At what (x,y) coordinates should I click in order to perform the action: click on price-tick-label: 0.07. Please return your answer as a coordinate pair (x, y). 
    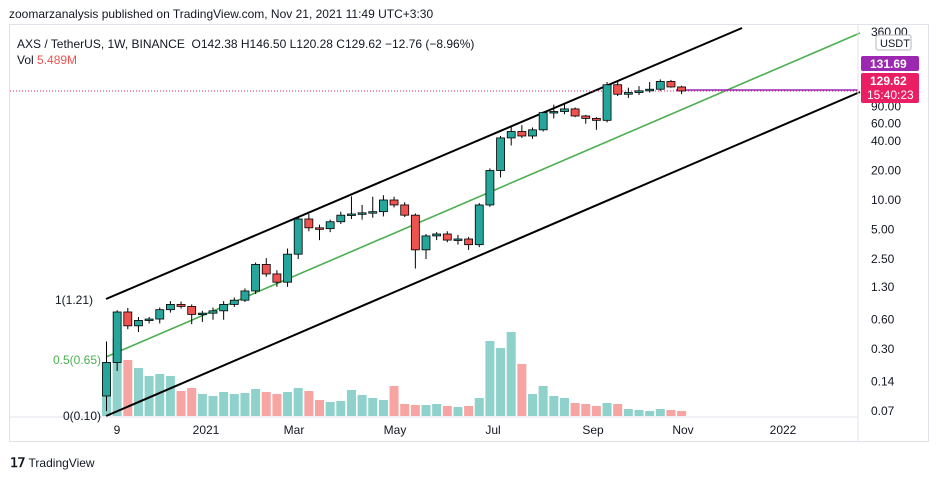
    Looking at the image, I should click on (883, 411).